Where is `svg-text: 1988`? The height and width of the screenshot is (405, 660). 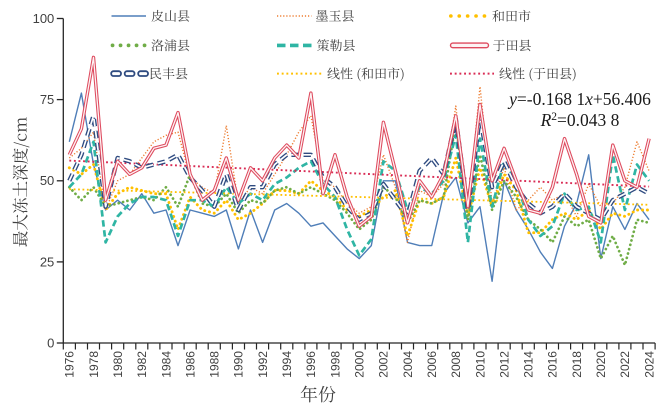 svg-text: 1988 is located at coordinates (215, 364).